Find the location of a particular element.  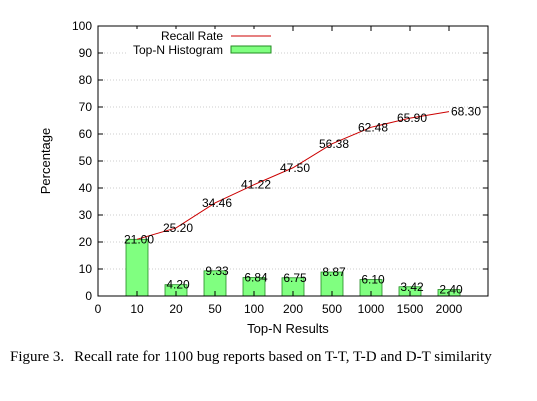

recall-rate-label: 25.20 is located at coordinates (178, 228).